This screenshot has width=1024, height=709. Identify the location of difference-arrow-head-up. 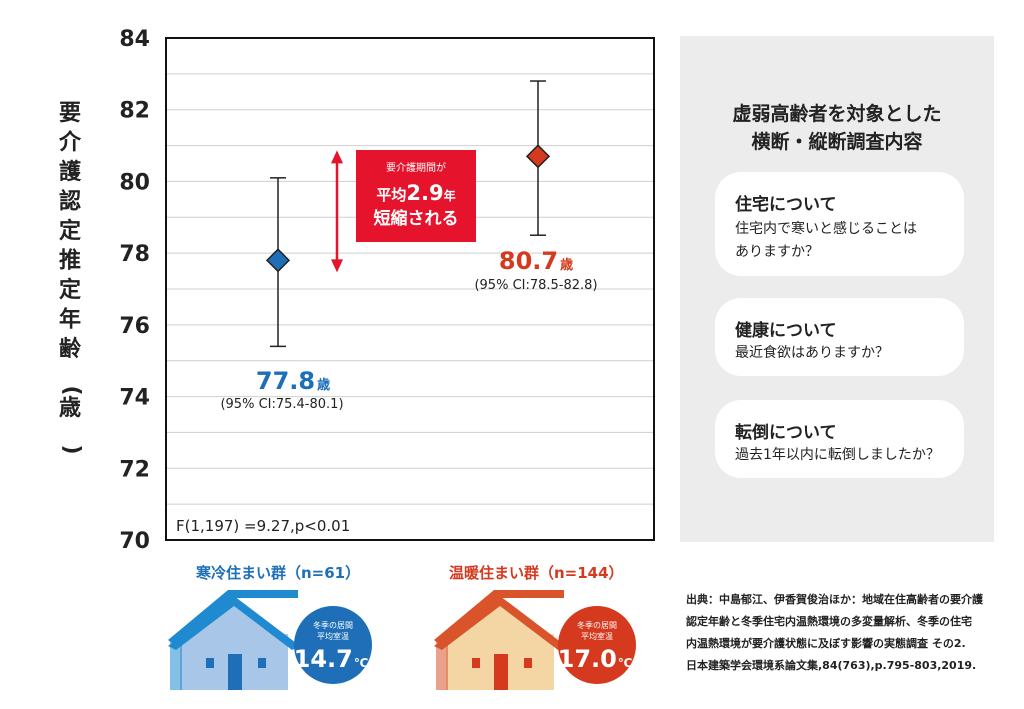
(337, 157).